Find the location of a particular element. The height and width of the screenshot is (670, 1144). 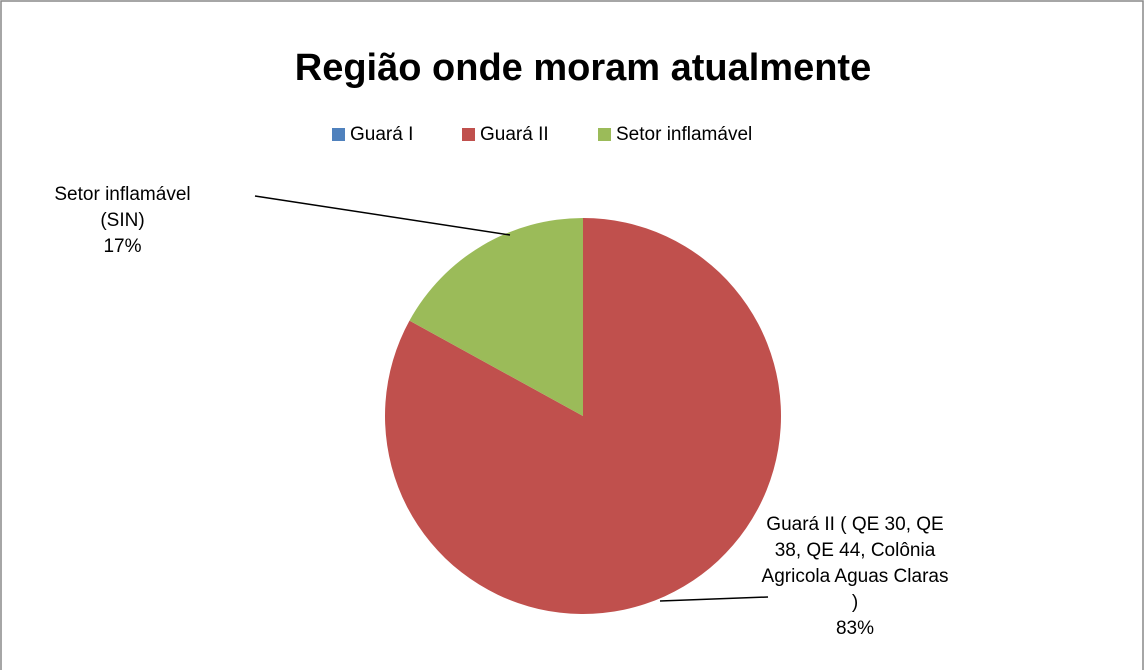

legend-label: Guará I is located at coordinates (381, 134).